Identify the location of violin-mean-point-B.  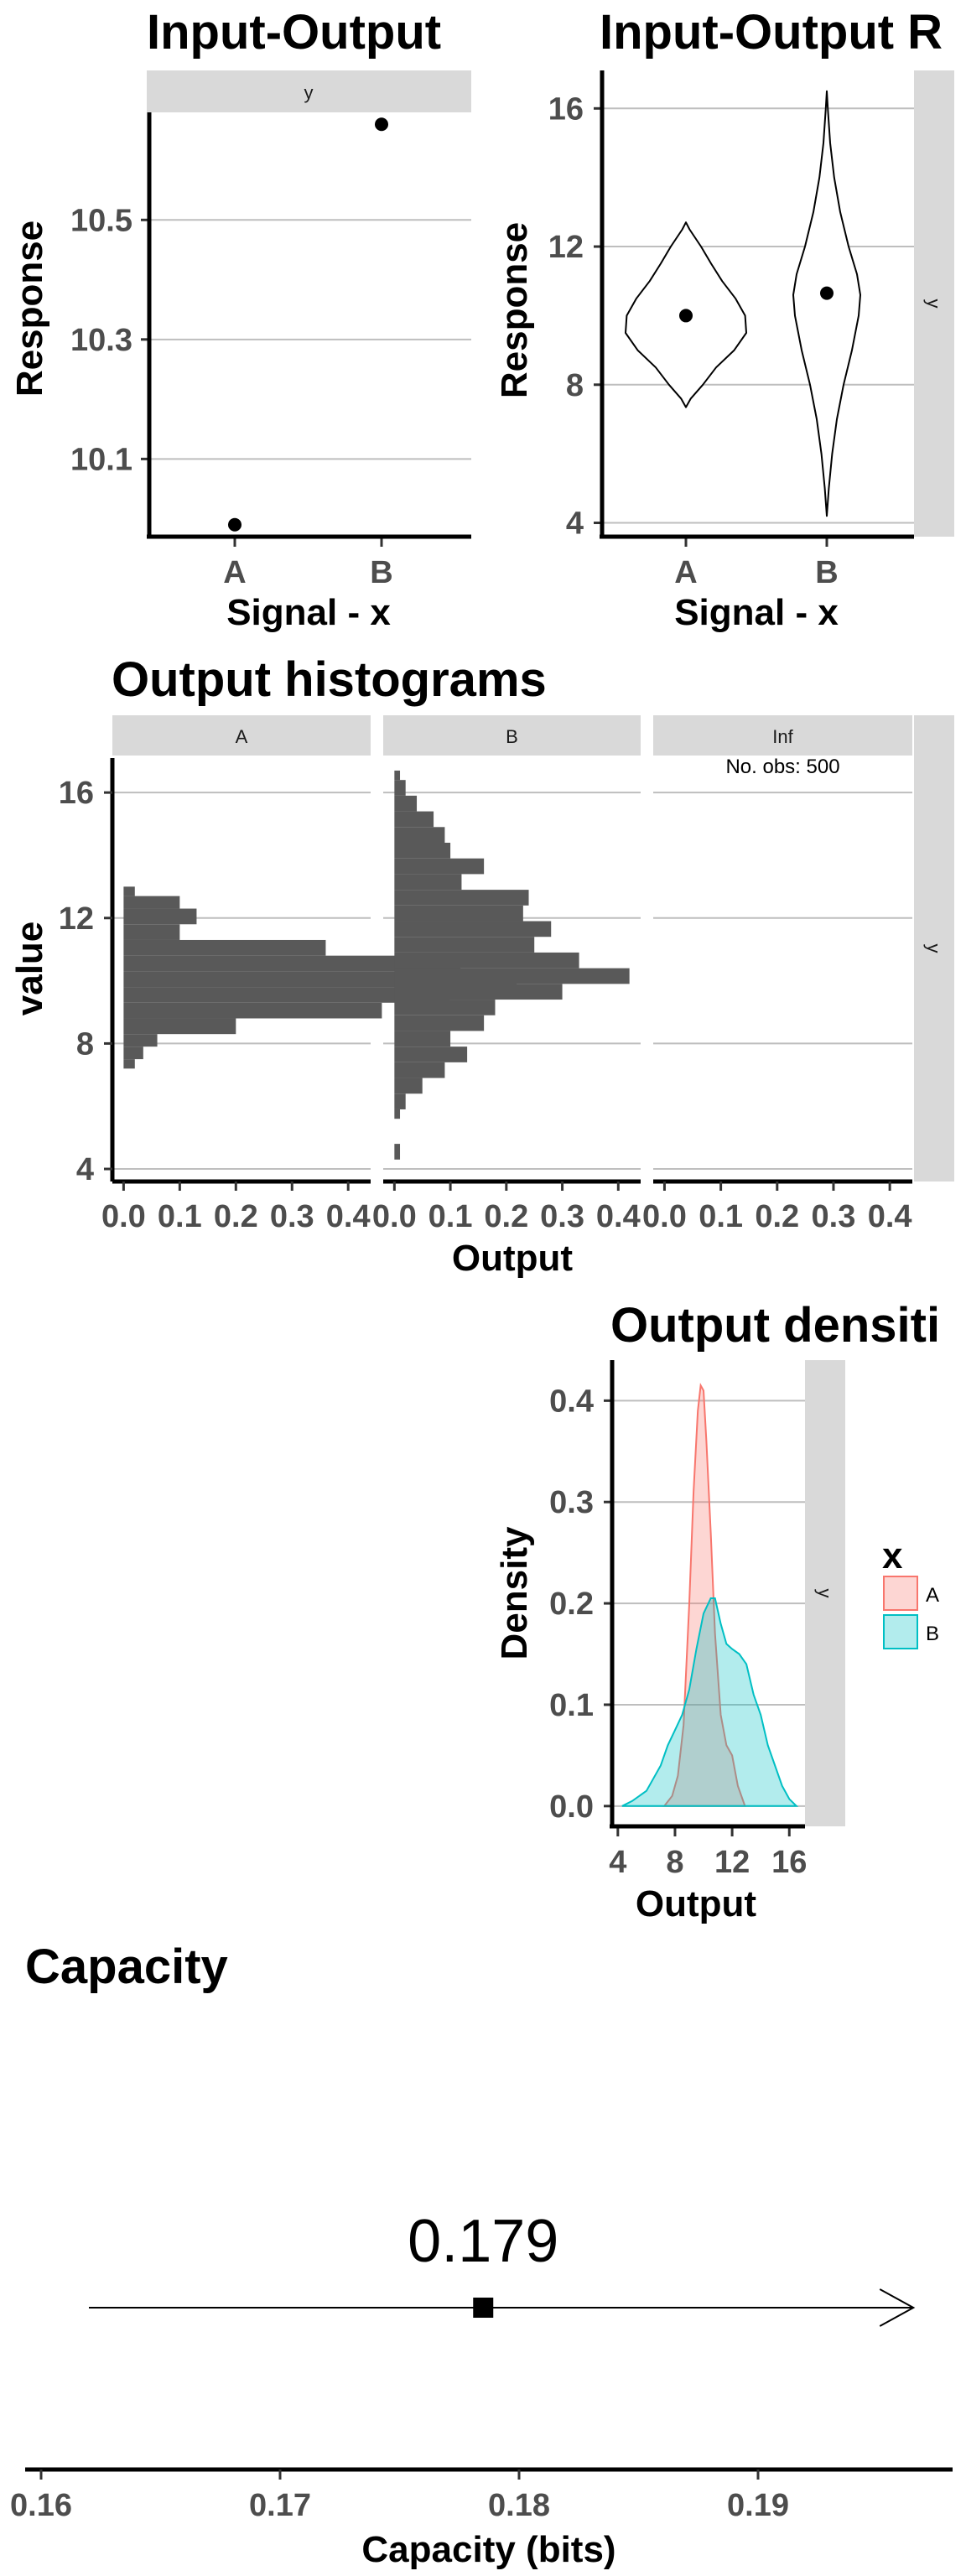
(827, 293).